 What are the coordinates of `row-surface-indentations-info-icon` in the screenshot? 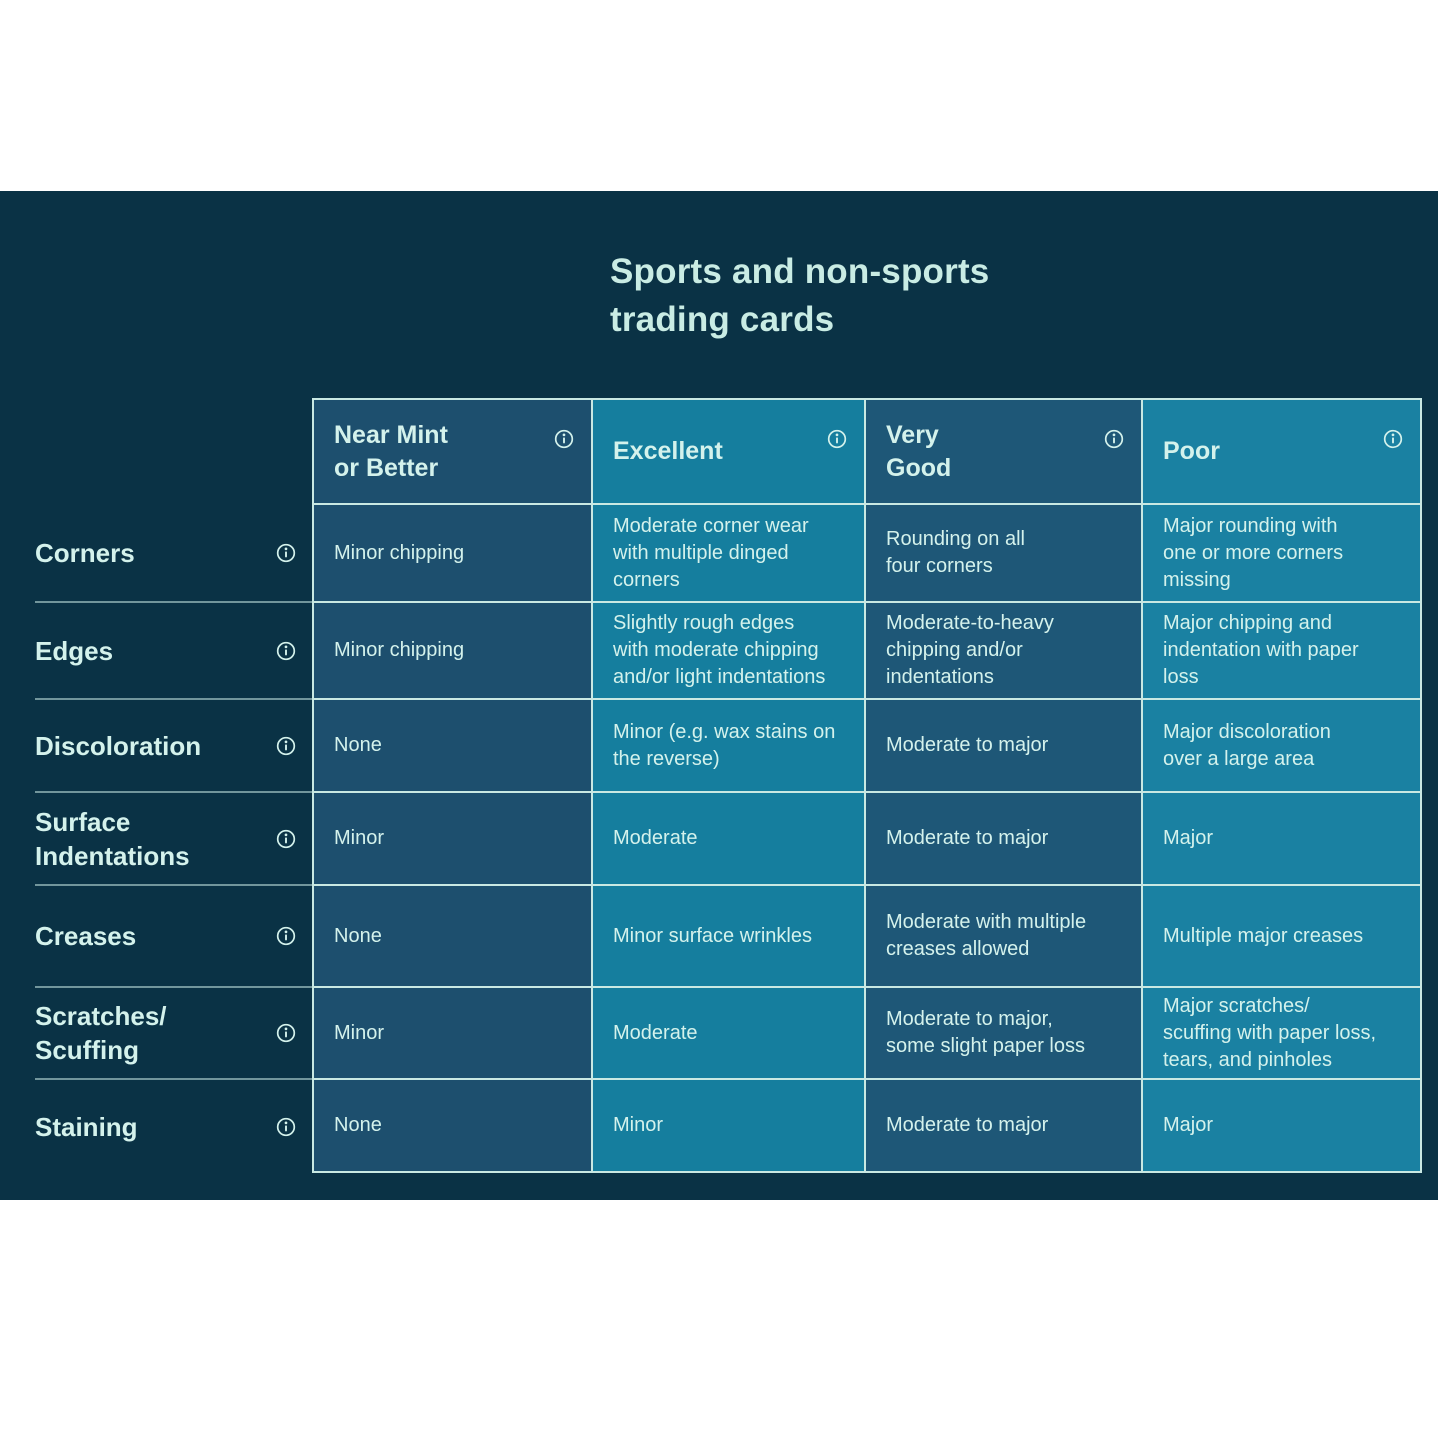 It's located at (286, 839).